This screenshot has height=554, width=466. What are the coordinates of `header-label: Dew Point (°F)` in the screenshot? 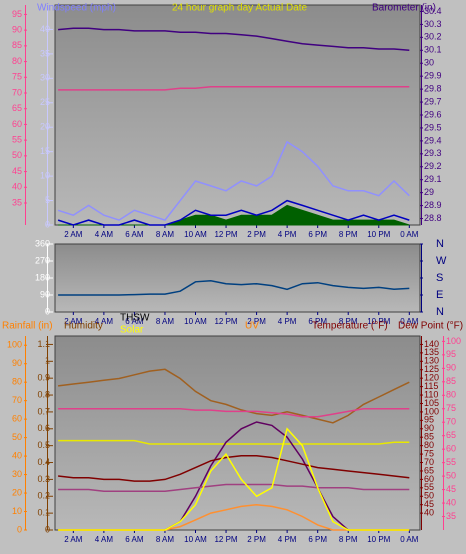 It's located at (430, 326).